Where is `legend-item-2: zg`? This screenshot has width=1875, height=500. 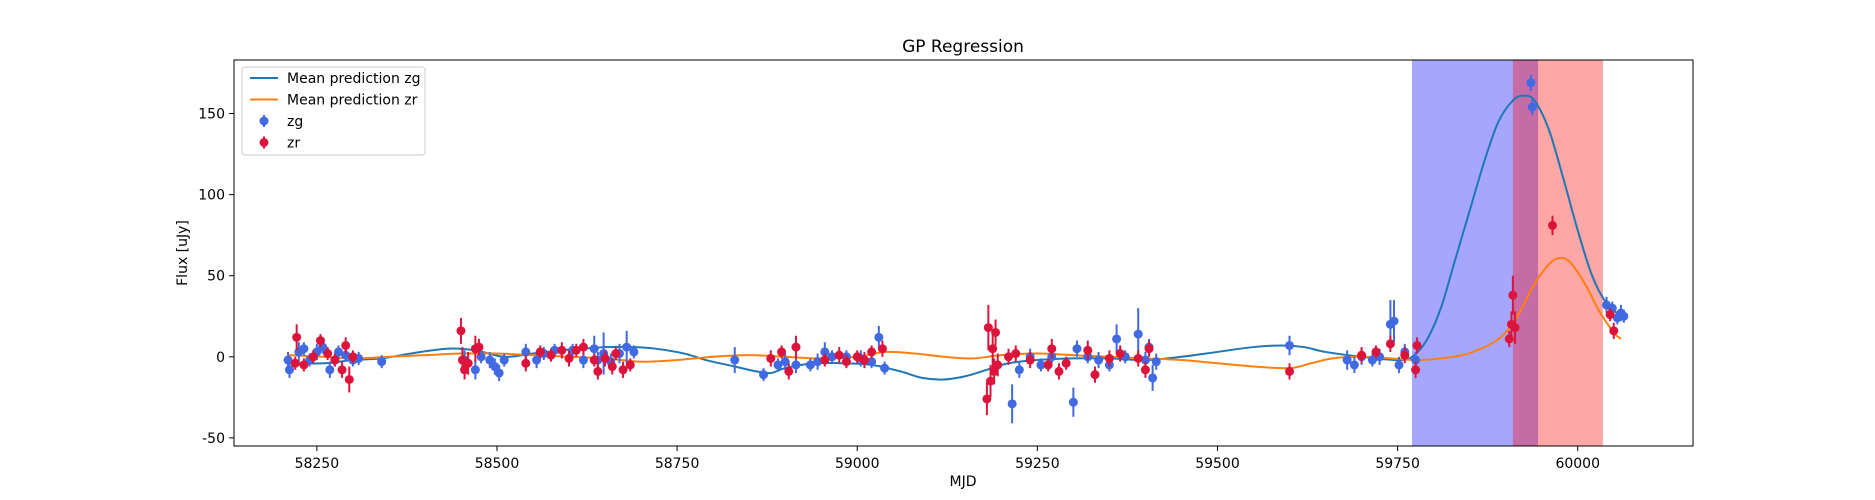
legend-item-2: zg is located at coordinates (281, 122).